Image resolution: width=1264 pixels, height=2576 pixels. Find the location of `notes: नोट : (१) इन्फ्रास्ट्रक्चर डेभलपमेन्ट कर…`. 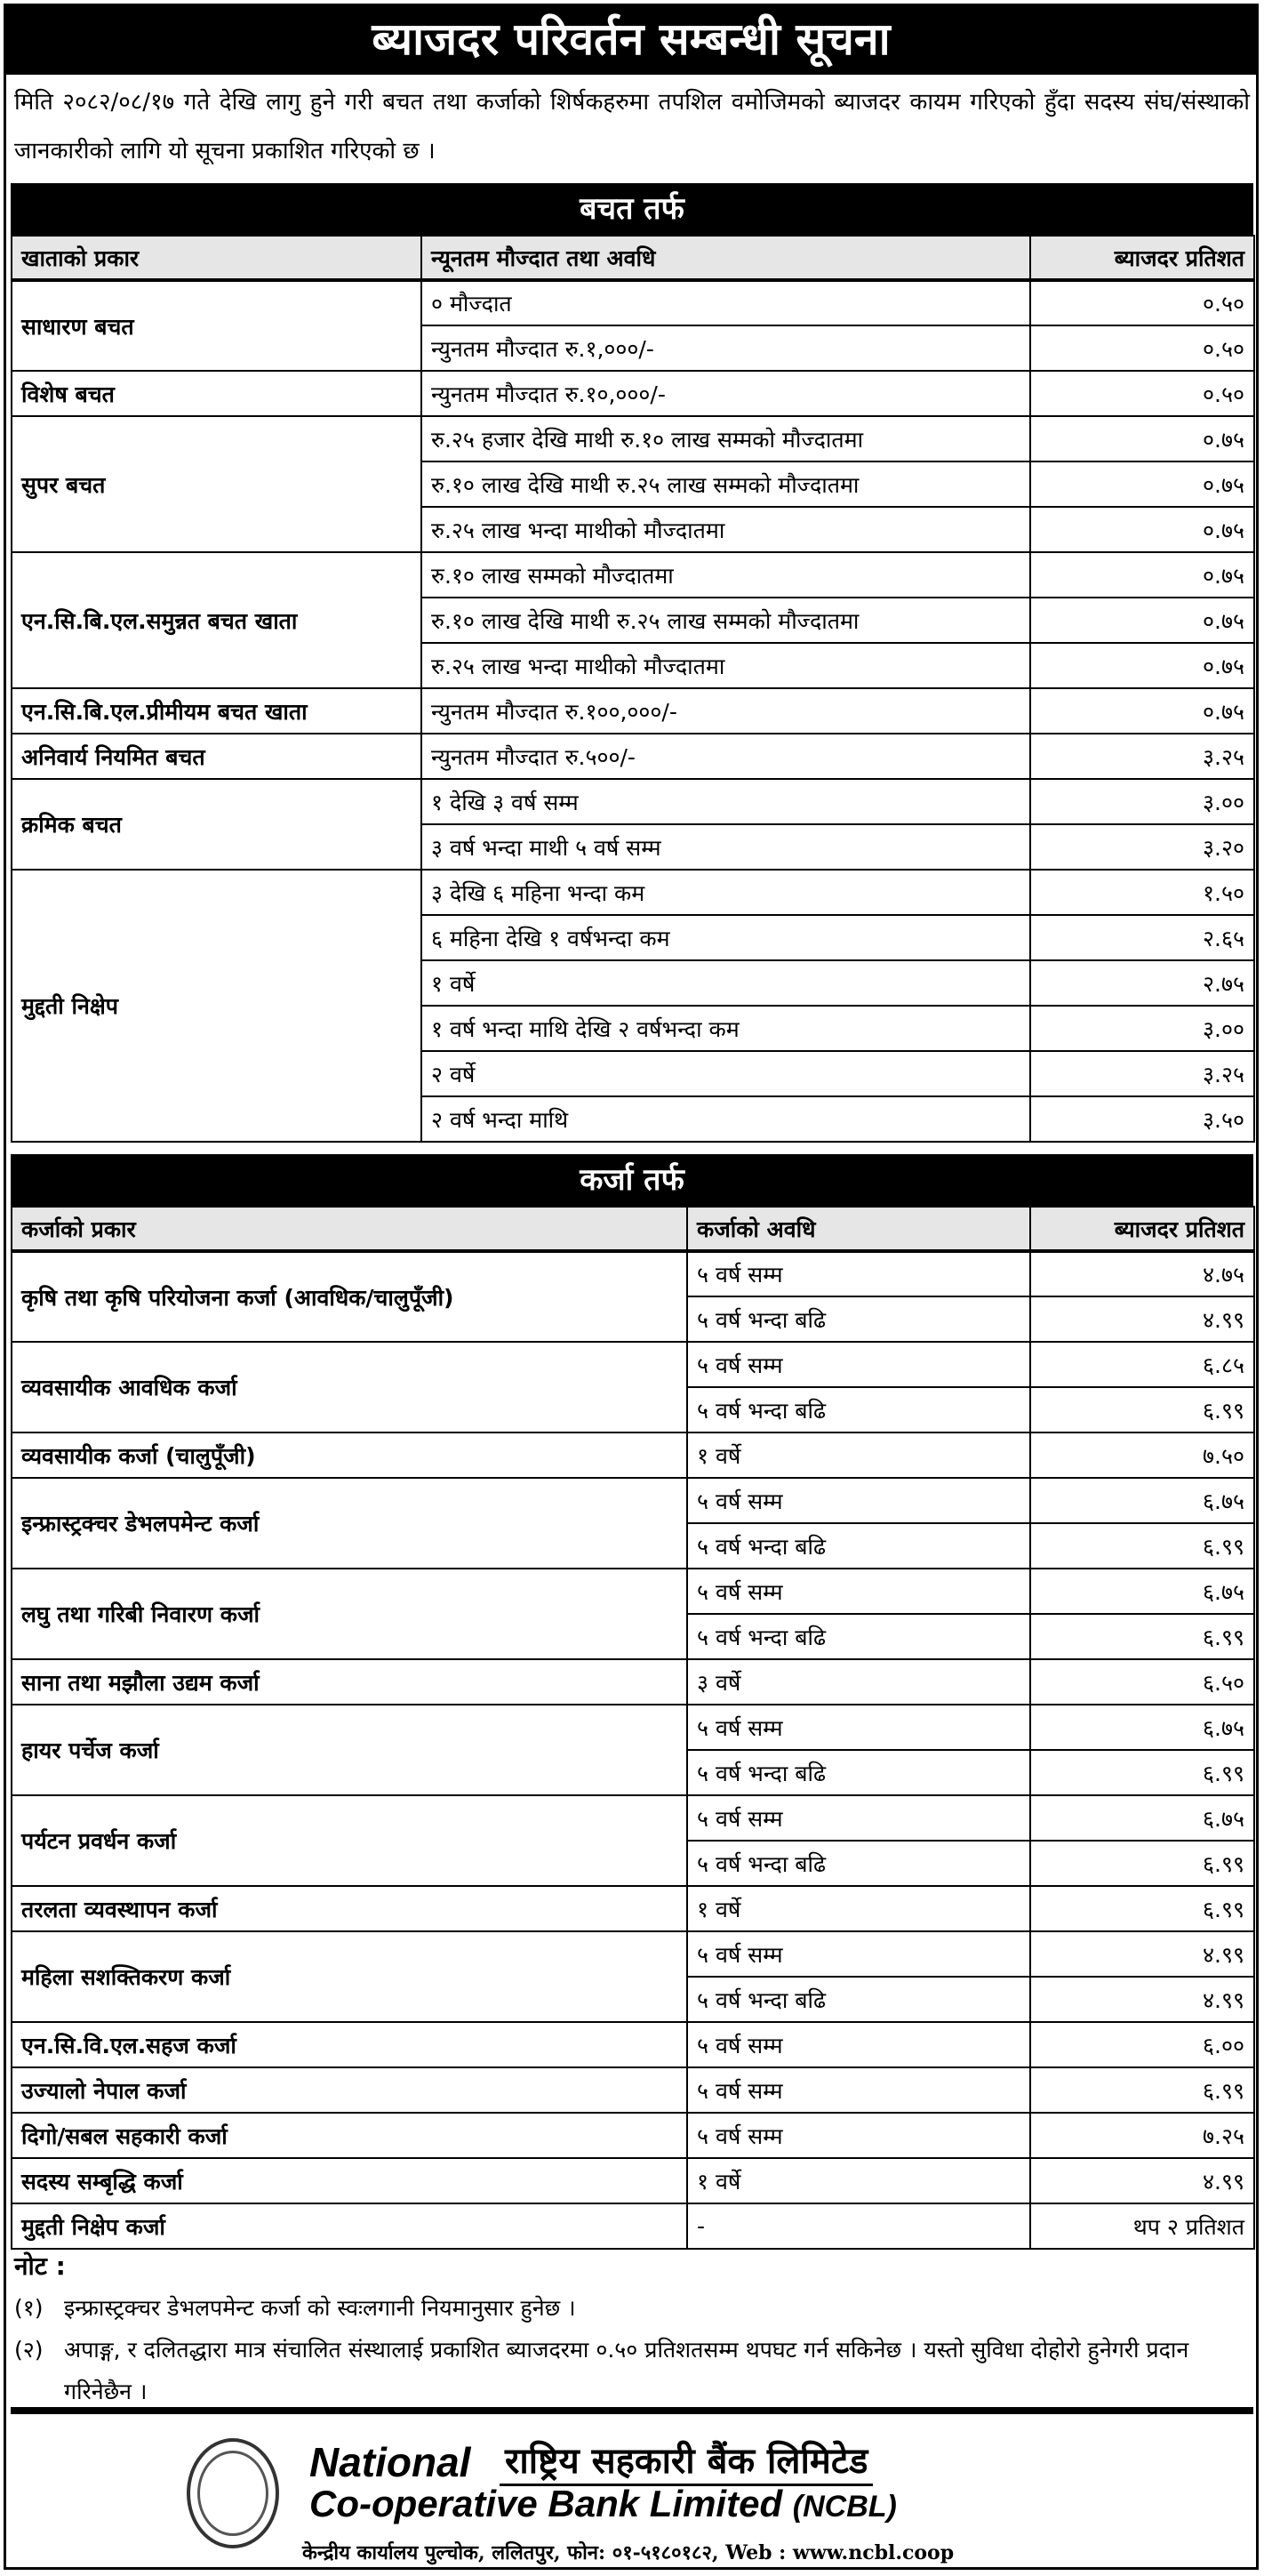

notes: नोट : (१) इन्फ्रास्ट्रक्चर डेभलपमेन्ट कर… is located at coordinates (632, 2328).